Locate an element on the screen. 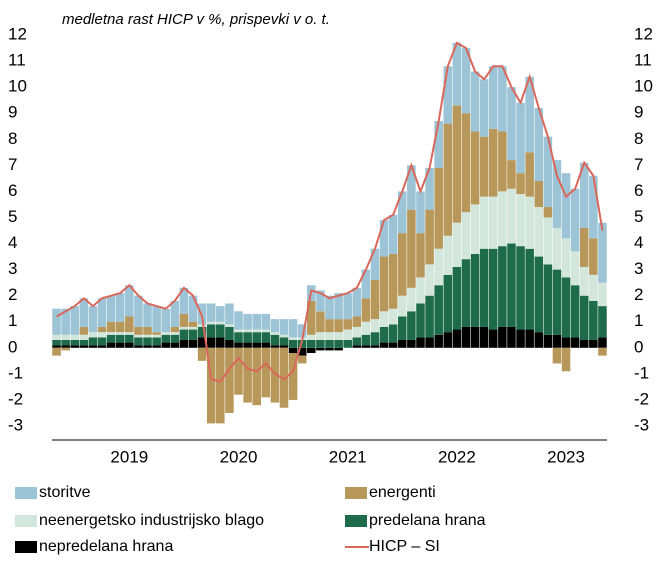 The height and width of the screenshot is (570, 657). y-tick-label: 7 is located at coordinates (12, 164).